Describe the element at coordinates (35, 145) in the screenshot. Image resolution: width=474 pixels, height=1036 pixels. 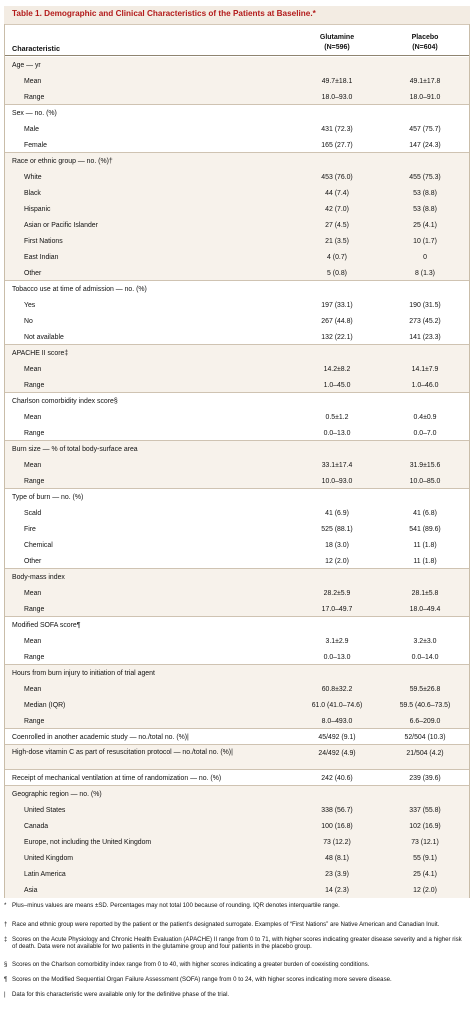
I see `row-label: Female` at that location.